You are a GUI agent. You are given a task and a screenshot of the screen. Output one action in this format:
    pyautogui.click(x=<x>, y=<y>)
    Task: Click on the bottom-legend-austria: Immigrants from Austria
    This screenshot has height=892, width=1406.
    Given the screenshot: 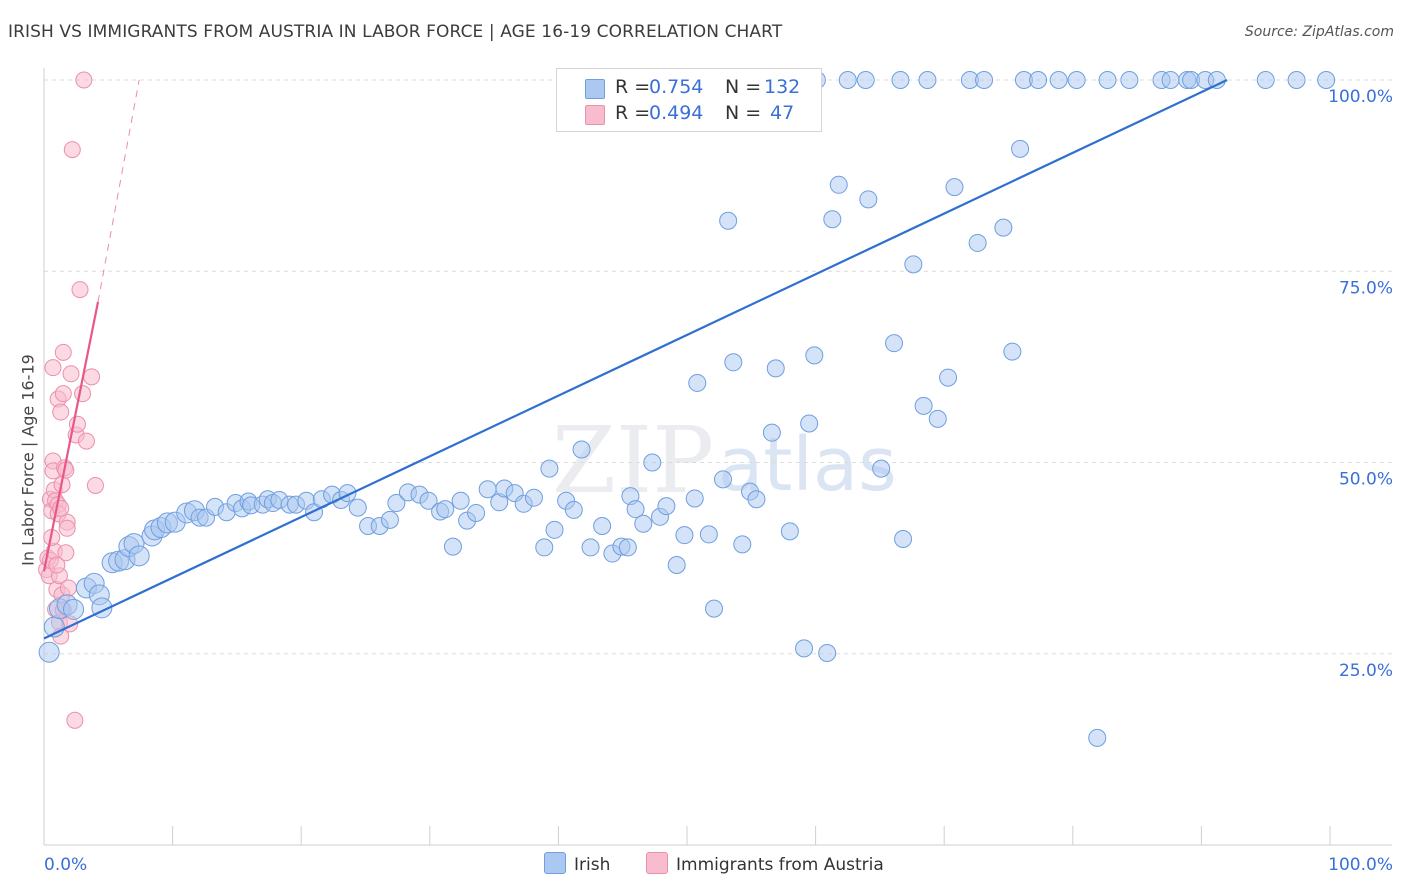 What is the action you would take?
    pyautogui.click(x=765, y=863)
    